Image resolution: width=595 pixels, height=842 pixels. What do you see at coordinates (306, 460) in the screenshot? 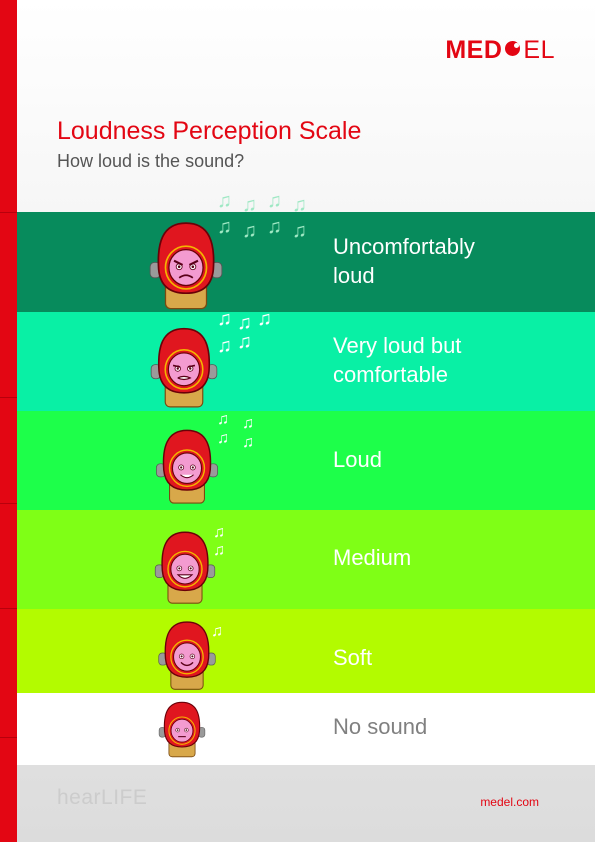
I see `level-loud: ♫ ♫ ♫ ♫ Loud` at bounding box center [306, 460].